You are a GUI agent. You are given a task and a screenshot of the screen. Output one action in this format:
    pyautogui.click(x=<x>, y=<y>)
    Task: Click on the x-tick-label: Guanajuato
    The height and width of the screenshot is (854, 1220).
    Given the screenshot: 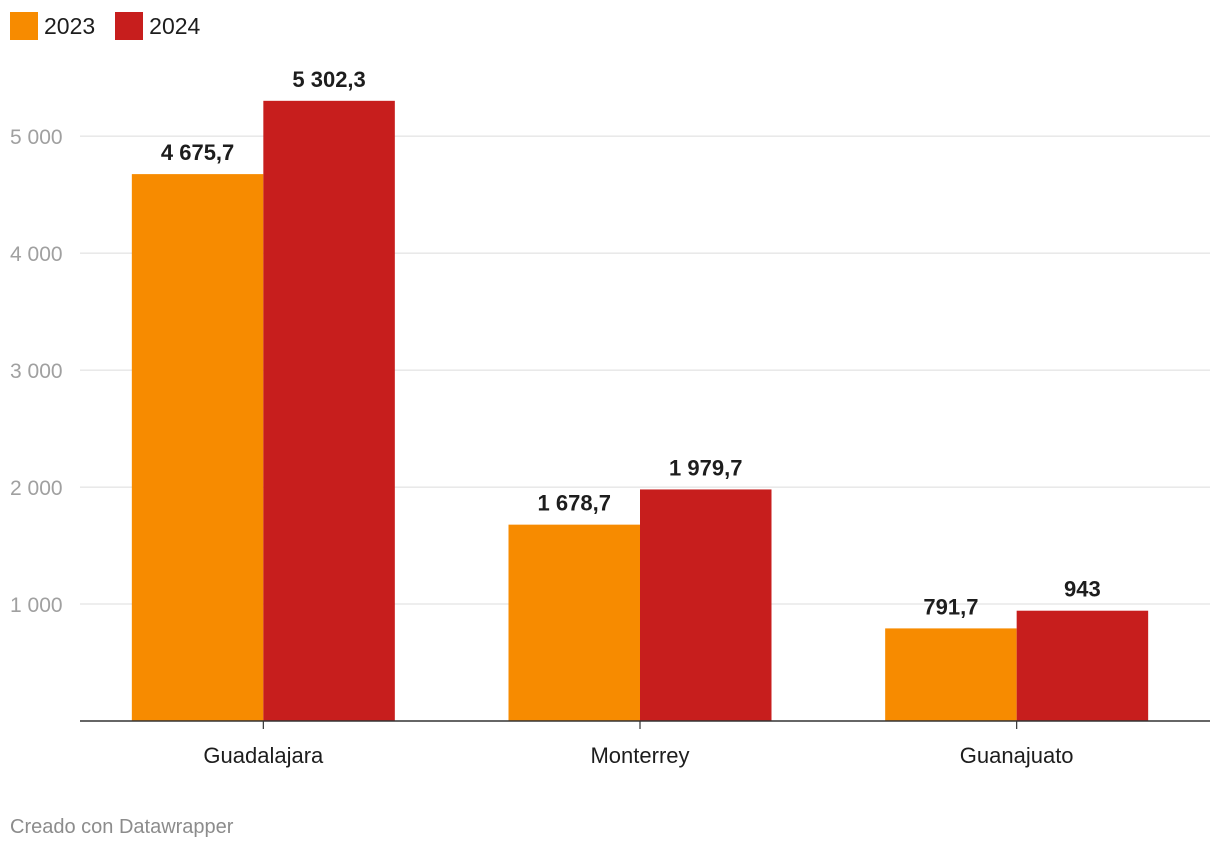 What is the action you would take?
    pyautogui.click(x=1017, y=755)
    